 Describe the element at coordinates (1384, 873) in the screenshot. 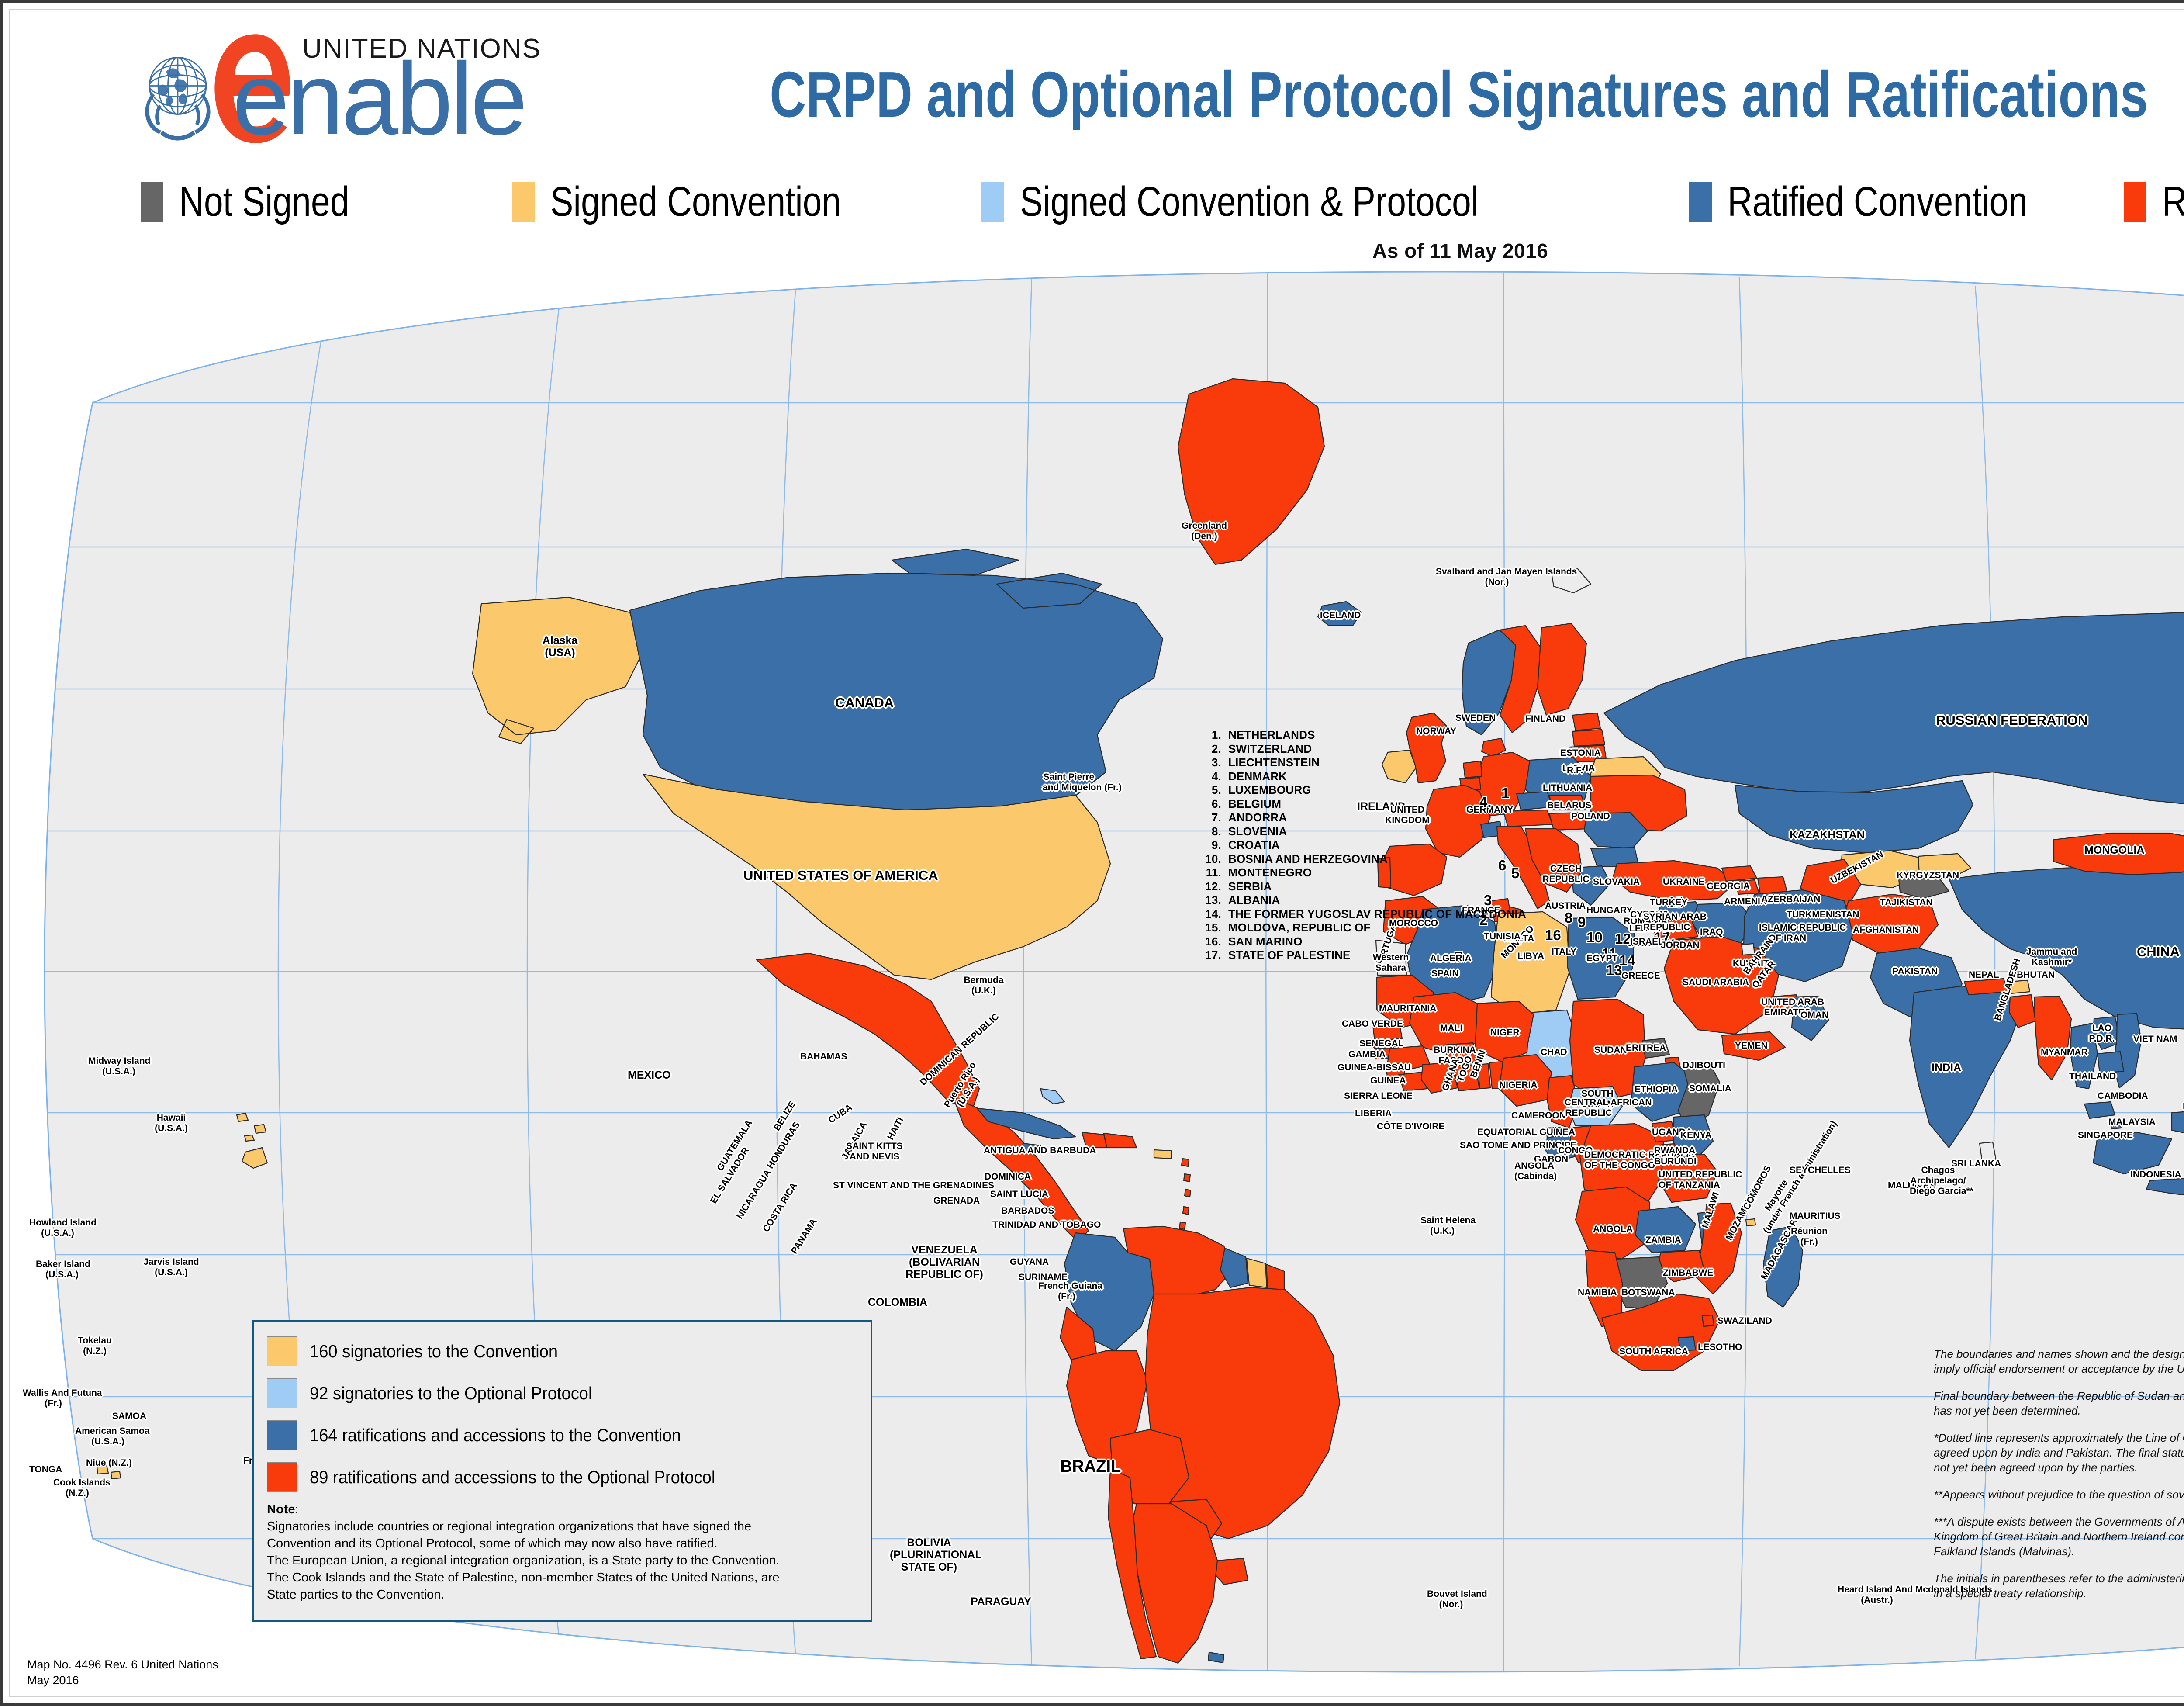

I see `country-portugal` at that location.